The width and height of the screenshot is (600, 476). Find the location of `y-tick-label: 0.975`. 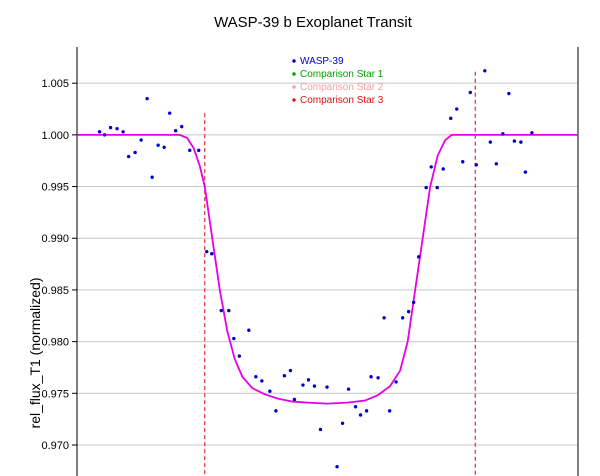

y-tick-label: 0.975 is located at coordinates (55, 394).